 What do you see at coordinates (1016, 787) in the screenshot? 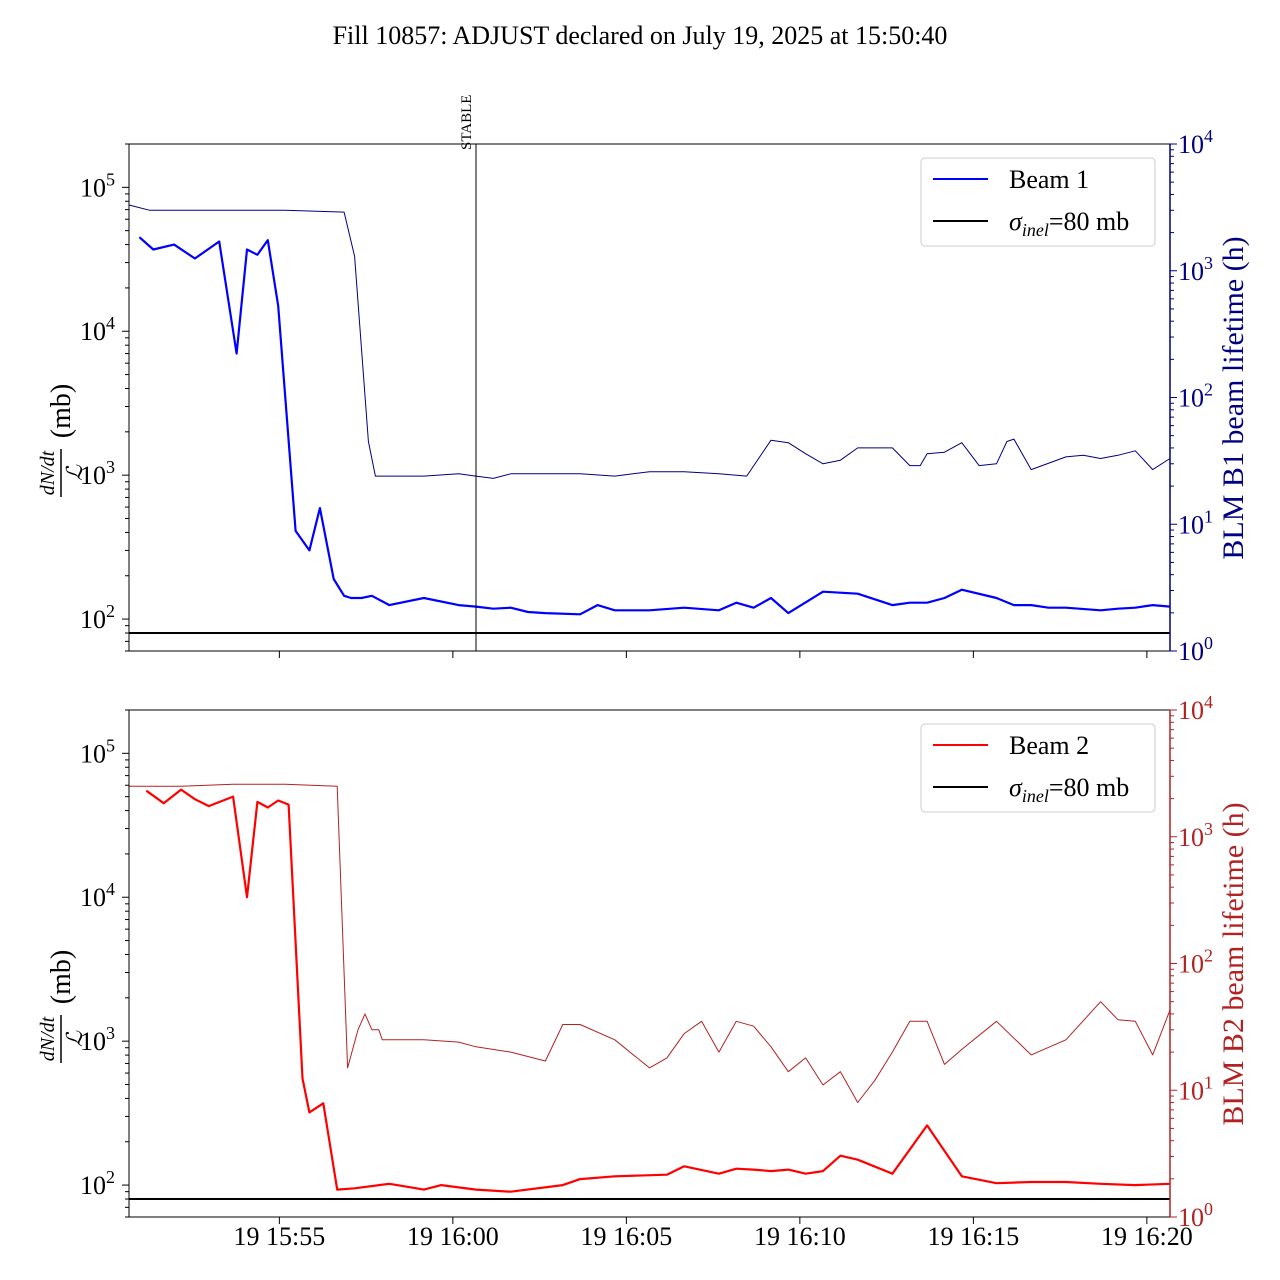
I see `beam2-legend-sigma-symbol: σ` at bounding box center [1016, 787].